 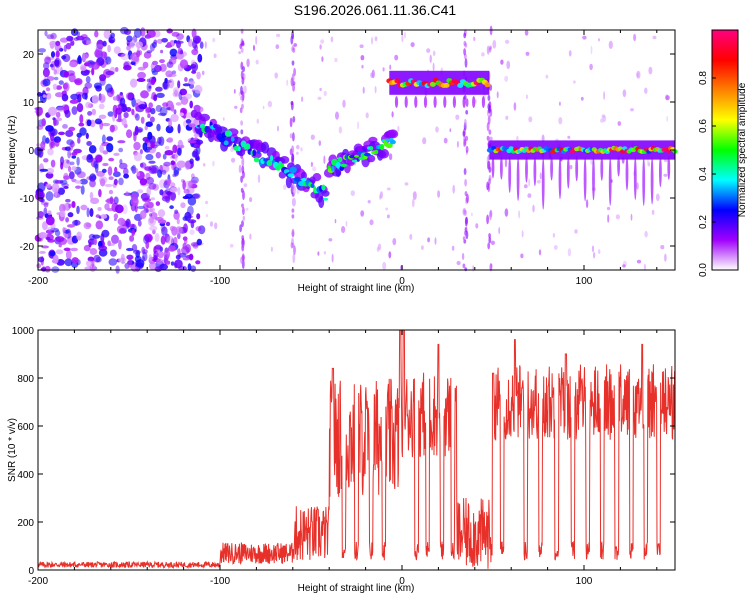 What do you see at coordinates (23, 331) in the screenshot?
I see `snr-ytick-label: 1000` at bounding box center [23, 331].